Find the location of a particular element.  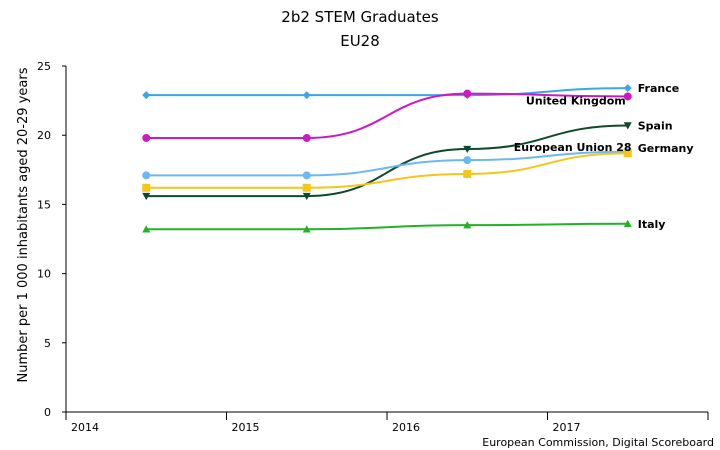

series-line-france is located at coordinates (387, 92).